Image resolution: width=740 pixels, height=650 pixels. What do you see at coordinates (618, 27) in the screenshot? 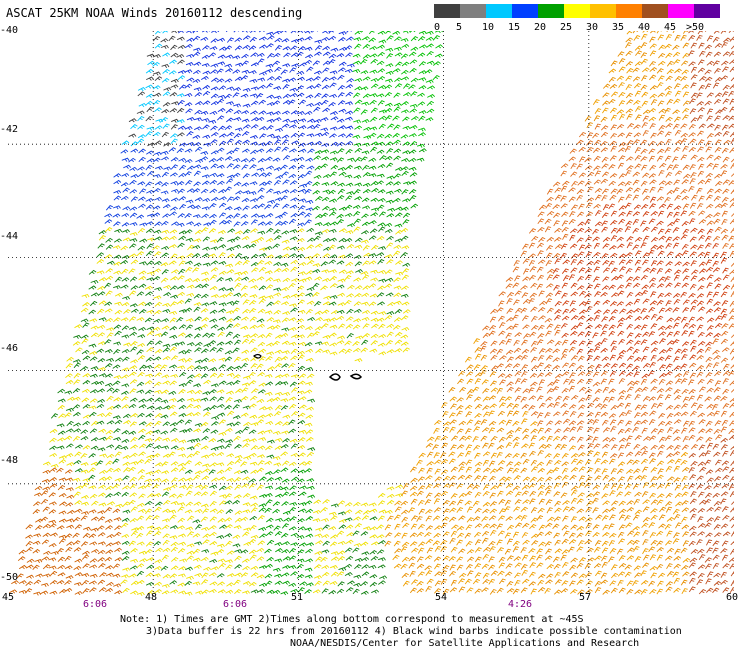
I see `legend-label: 35` at bounding box center [618, 27].